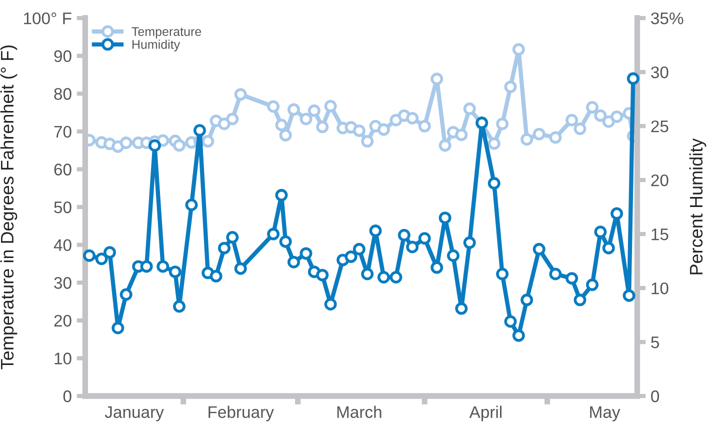 The image size is (716, 430). I want to click on y-tick-label: 40, so click(63, 245).